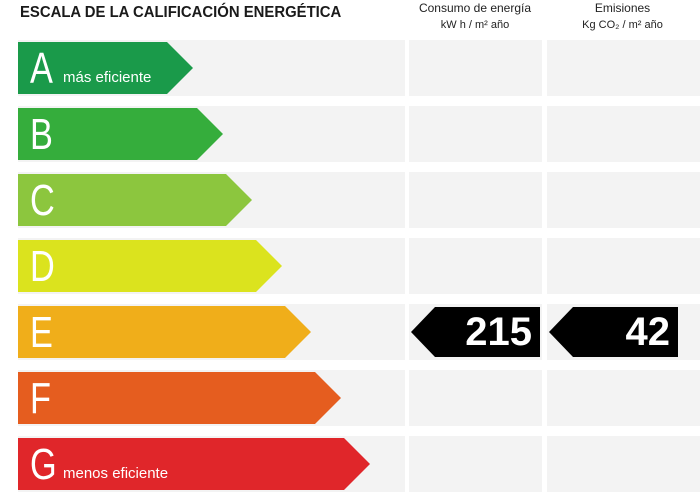  Describe the element at coordinates (135, 200) in the screenshot. I see `band-arrow-c: C` at that location.